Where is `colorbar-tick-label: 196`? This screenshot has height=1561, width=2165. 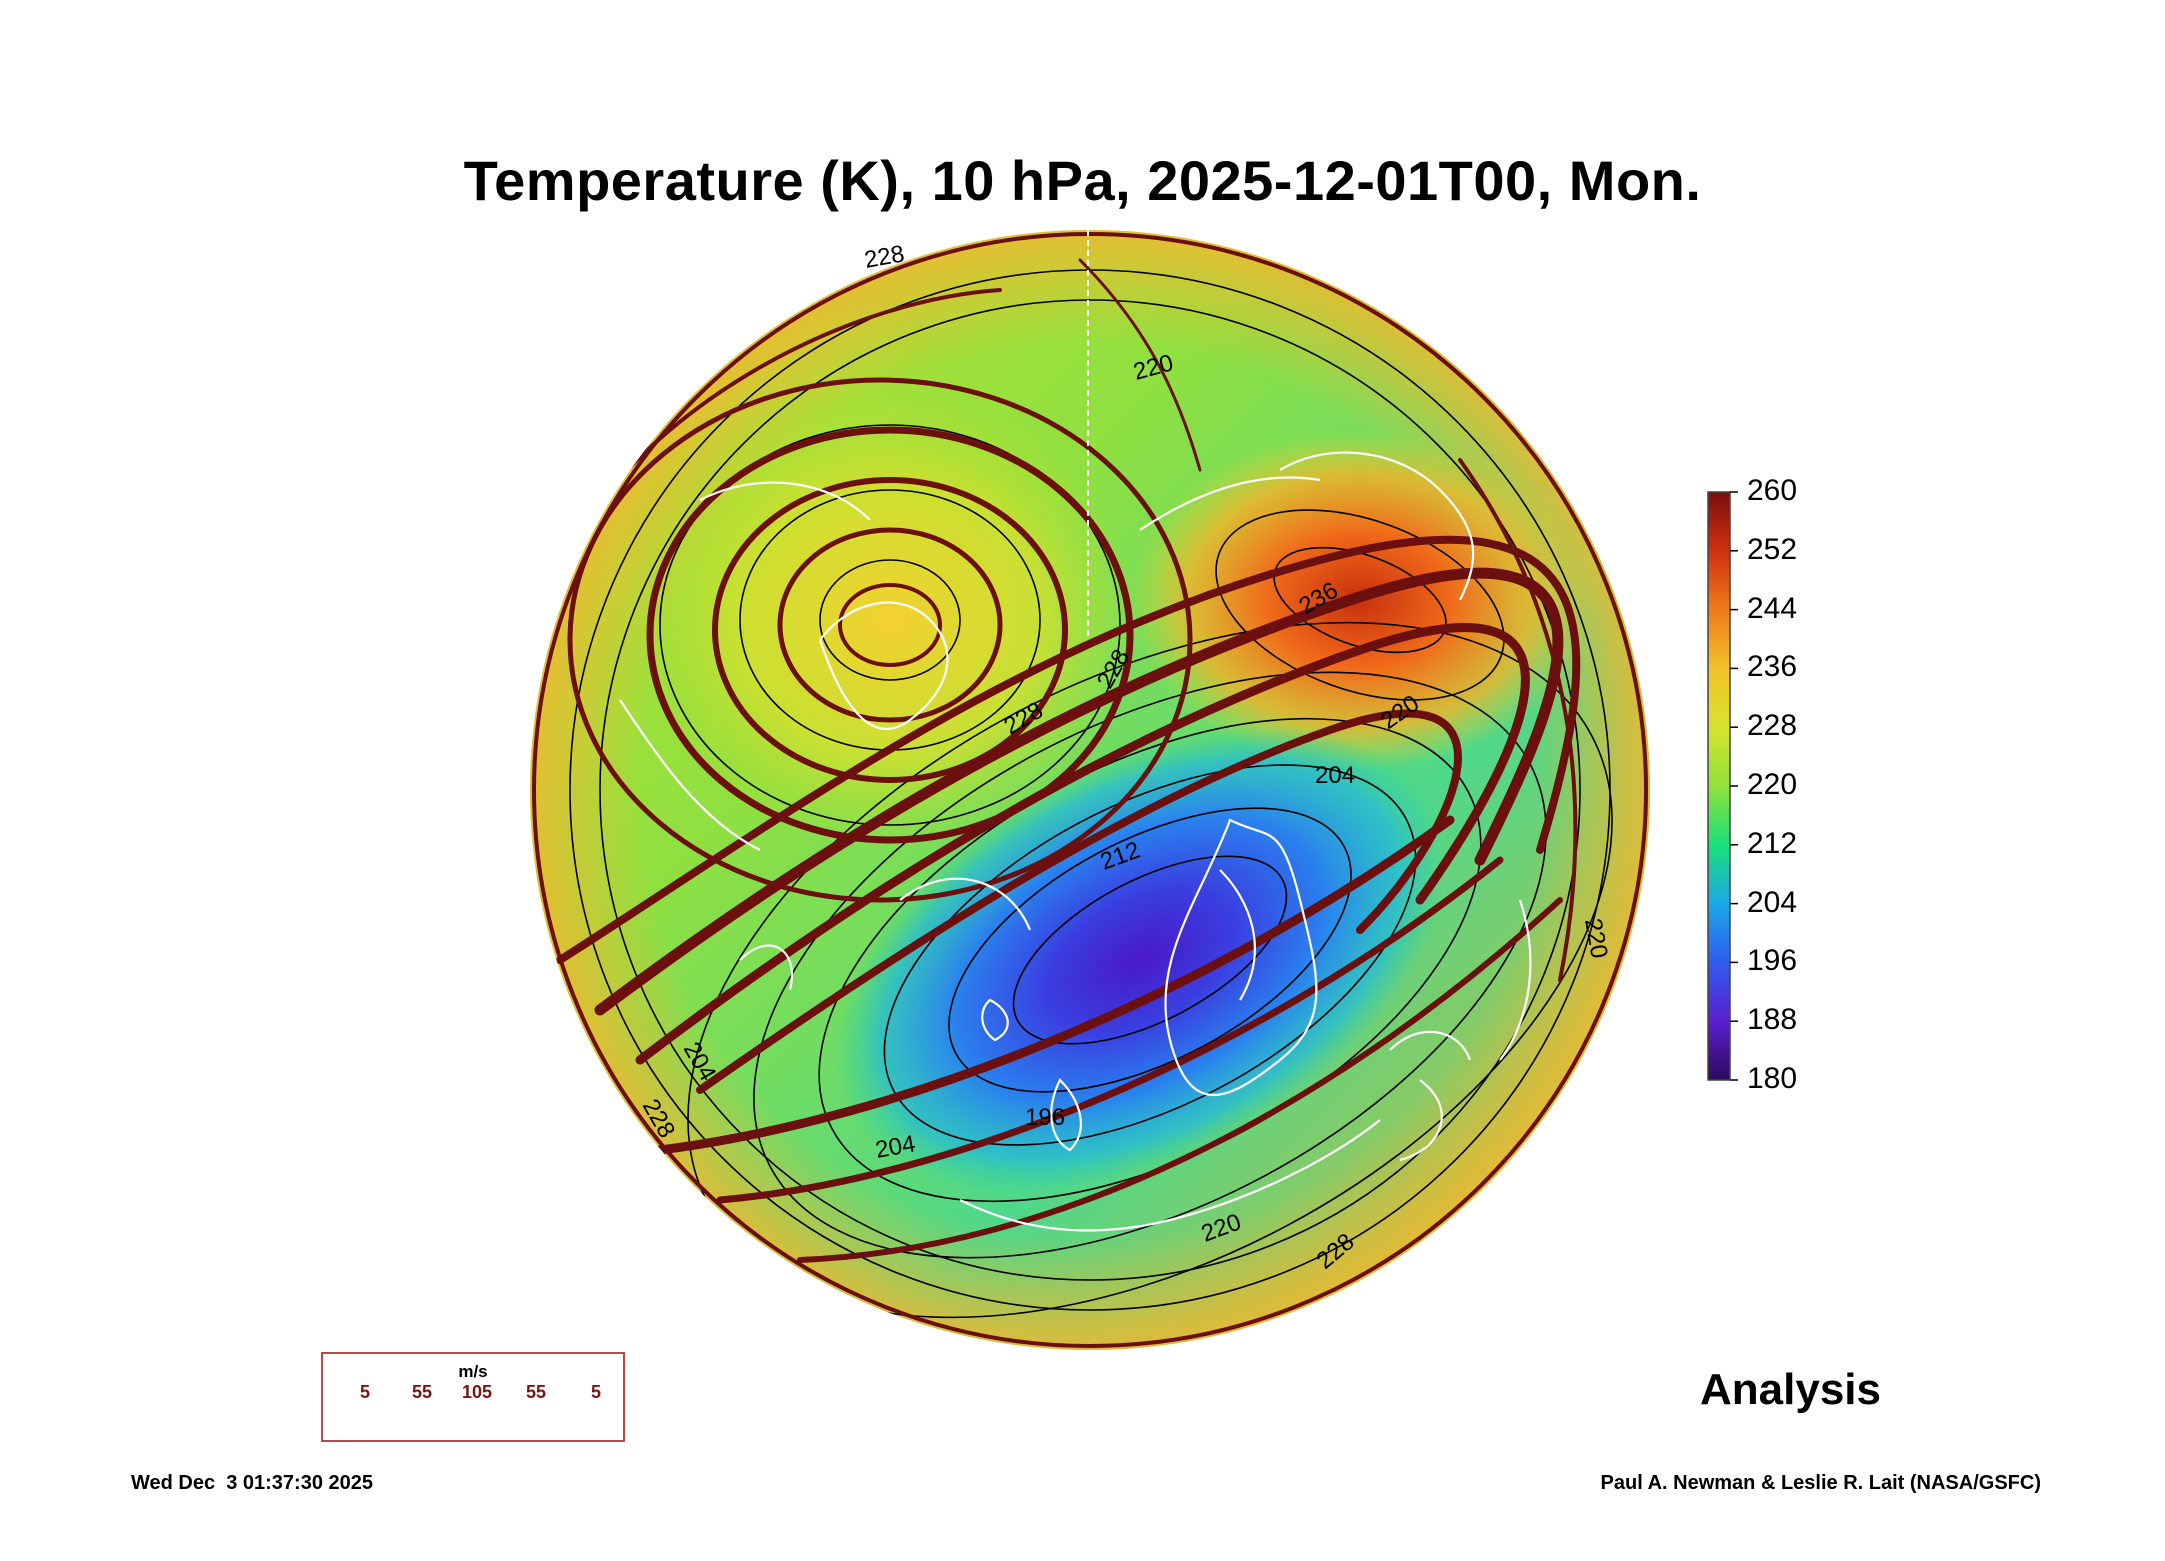
colorbar-tick-label: 196 is located at coordinates (1772, 961).